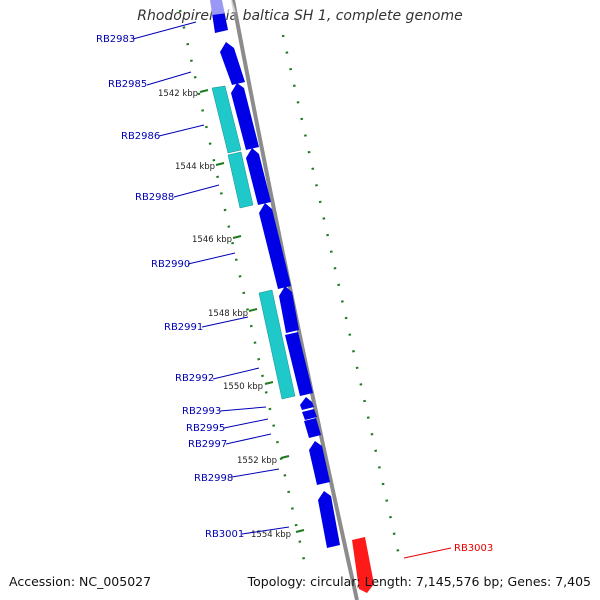 Image resolution: width=600 pixels, height=600 pixels. I want to click on gene-label-rb2983: RB2983, so click(115, 39).